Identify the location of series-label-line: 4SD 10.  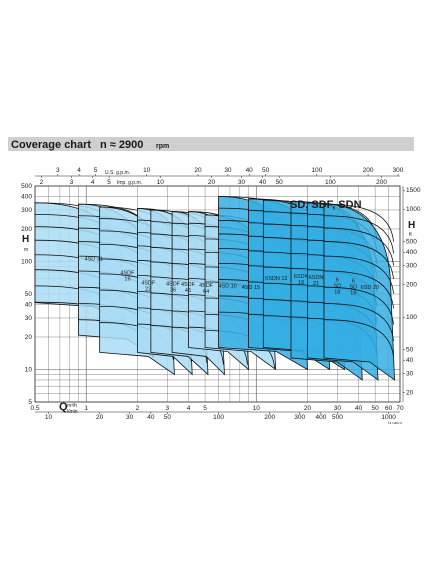
(227, 287).